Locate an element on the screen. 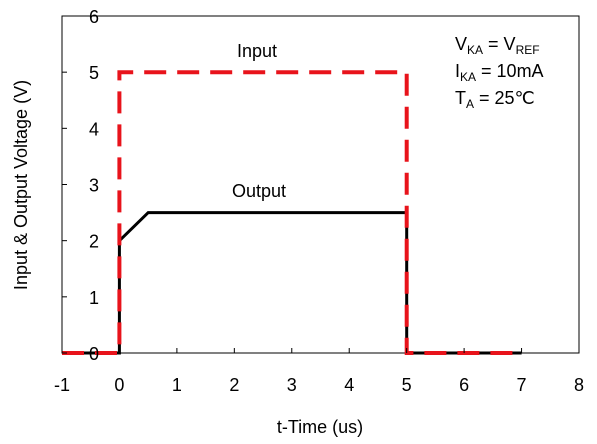 This screenshot has width=597, height=444. y-tick-label: 6 is located at coordinates (94, 17).